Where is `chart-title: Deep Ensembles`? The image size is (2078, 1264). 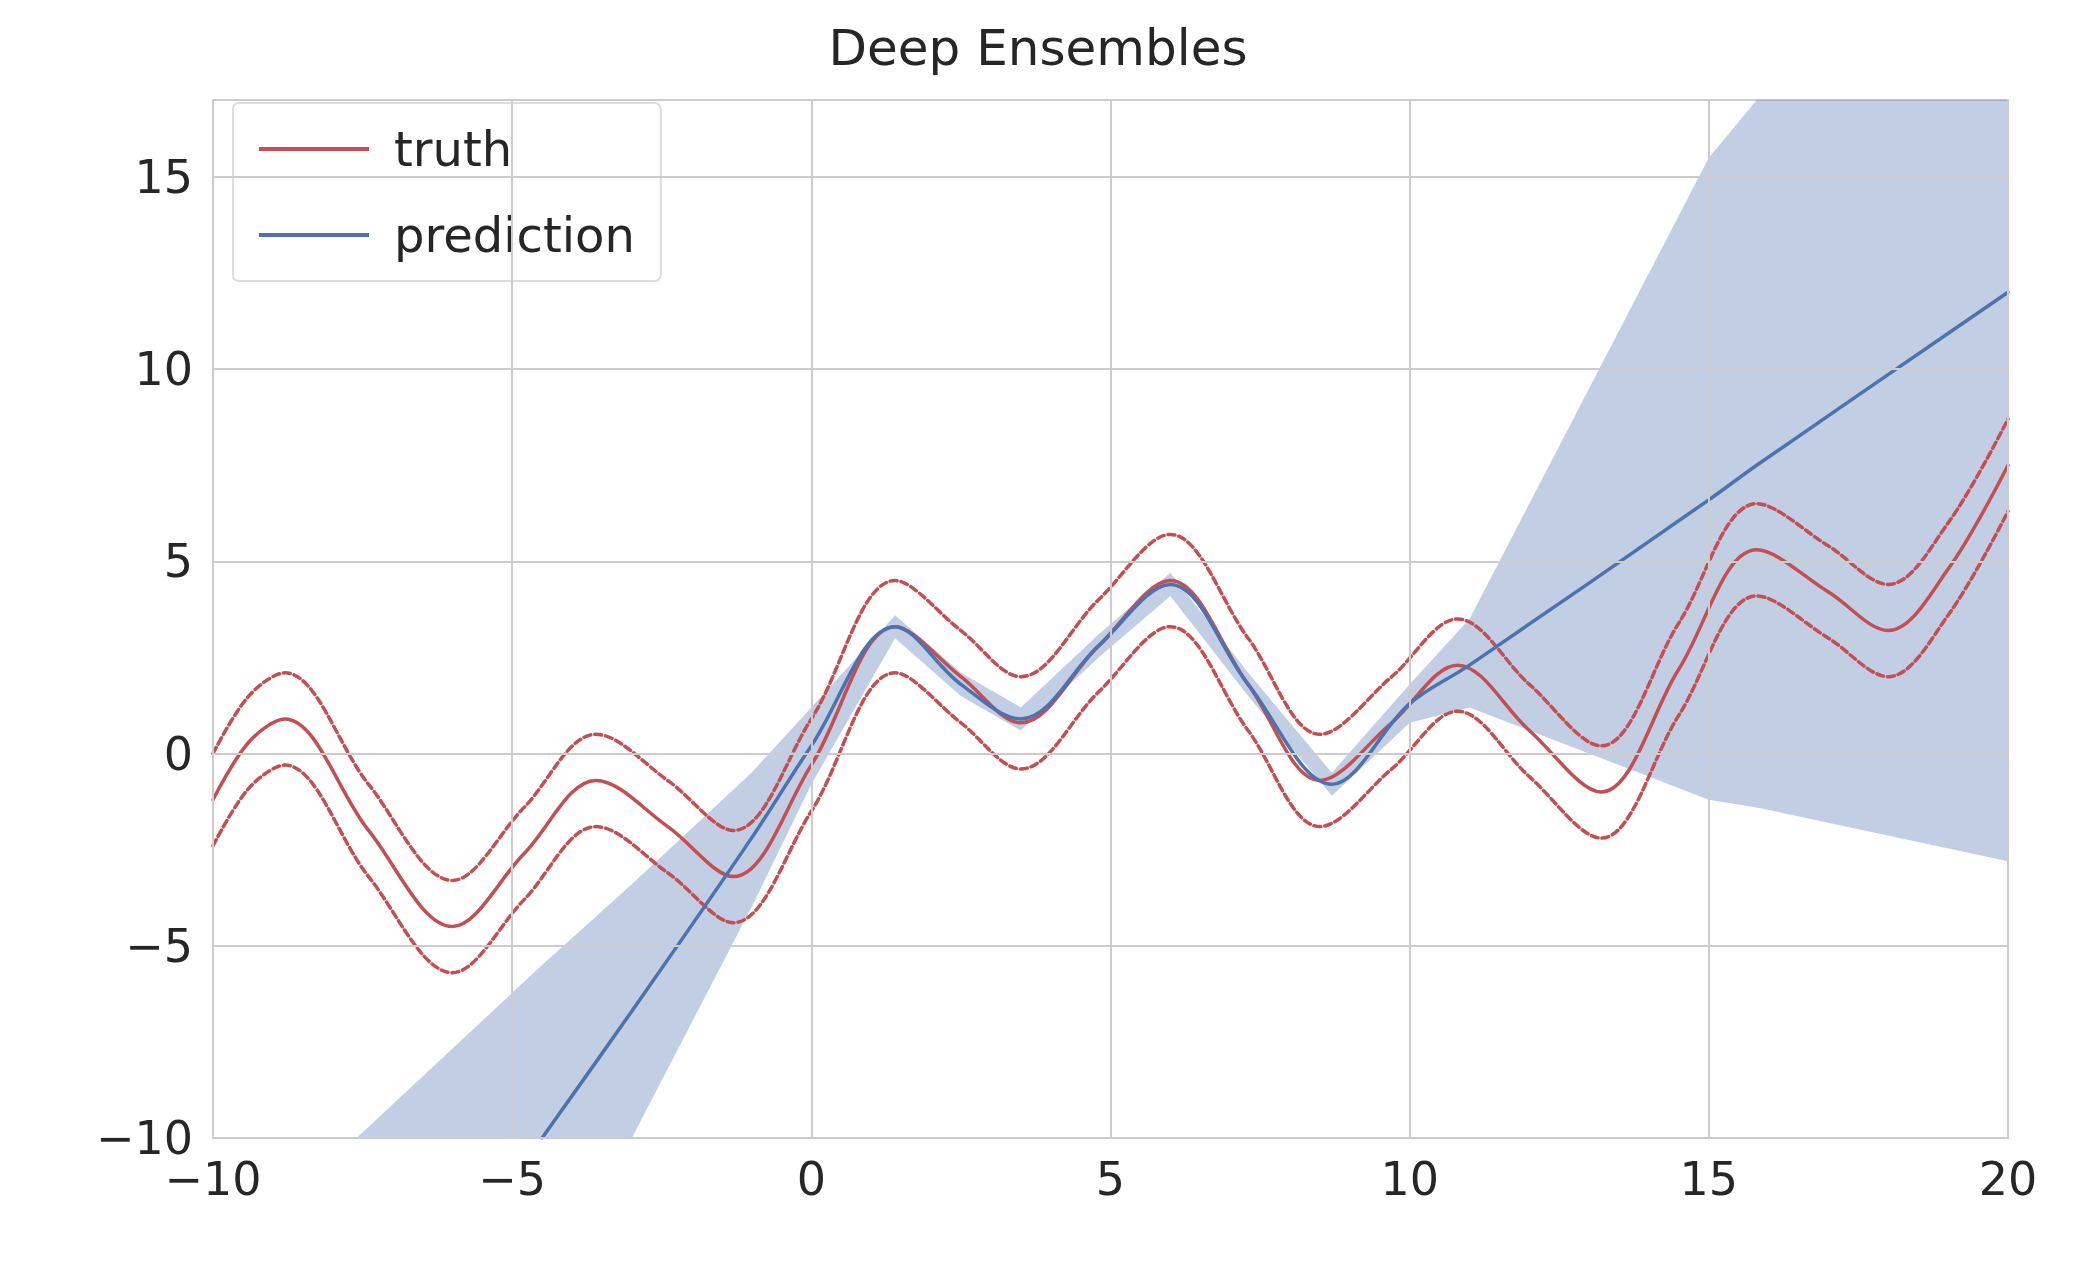
chart-title: Deep Ensembles is located at coordinates (1038, 48).